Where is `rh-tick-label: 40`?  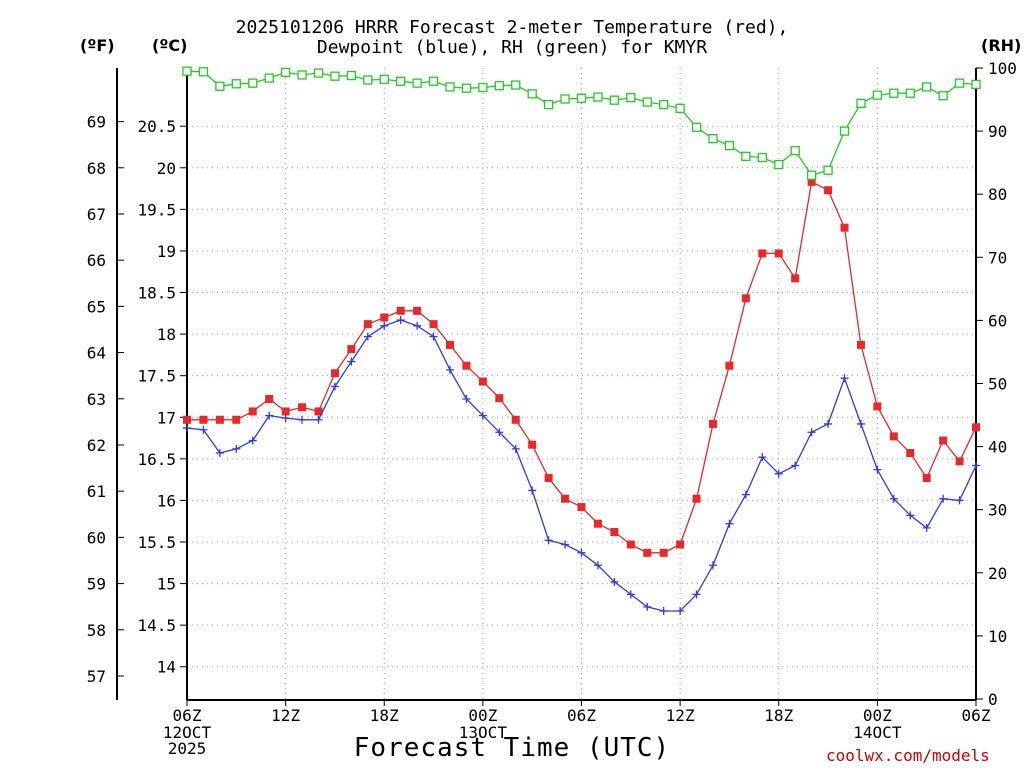
rh-tick-label: 40 is located at coordinates (997, 447).